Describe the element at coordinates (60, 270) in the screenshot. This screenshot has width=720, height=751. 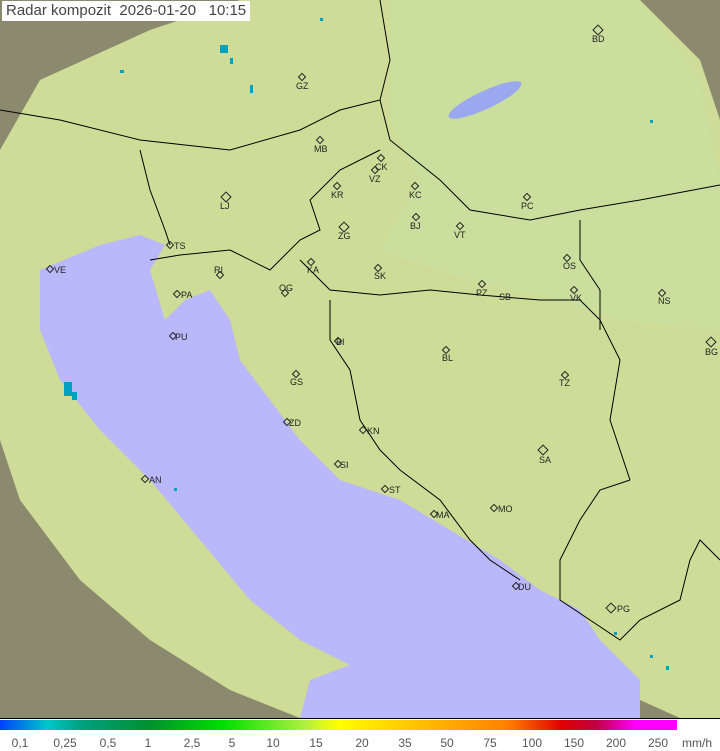
I see `city-label: VE` at that location.